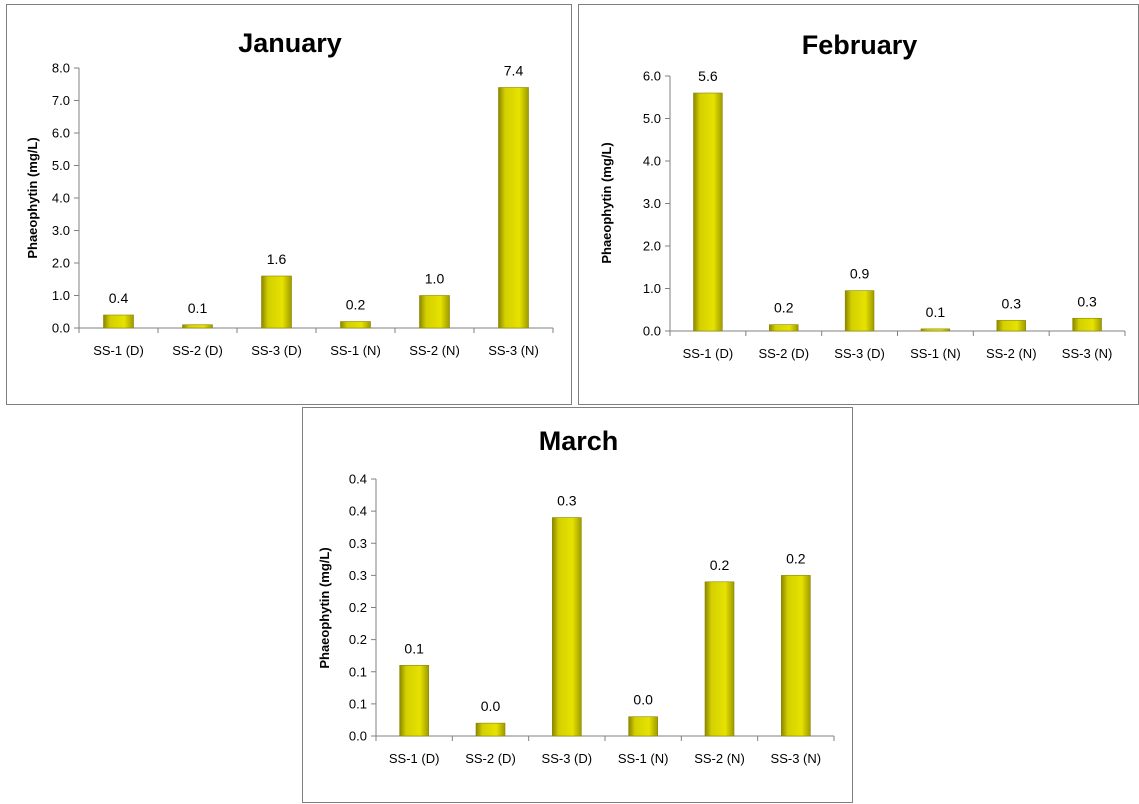 This screenshot has height=804, width=1139. Describe the element at coordinates (860, 45) in the screenshot. I see `chart-title: February` at that location.